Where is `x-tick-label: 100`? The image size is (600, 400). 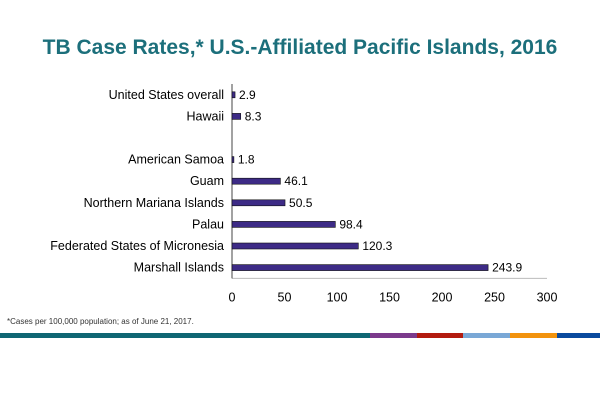 x-tick-label: 100 is located at coordinates (337, 297).